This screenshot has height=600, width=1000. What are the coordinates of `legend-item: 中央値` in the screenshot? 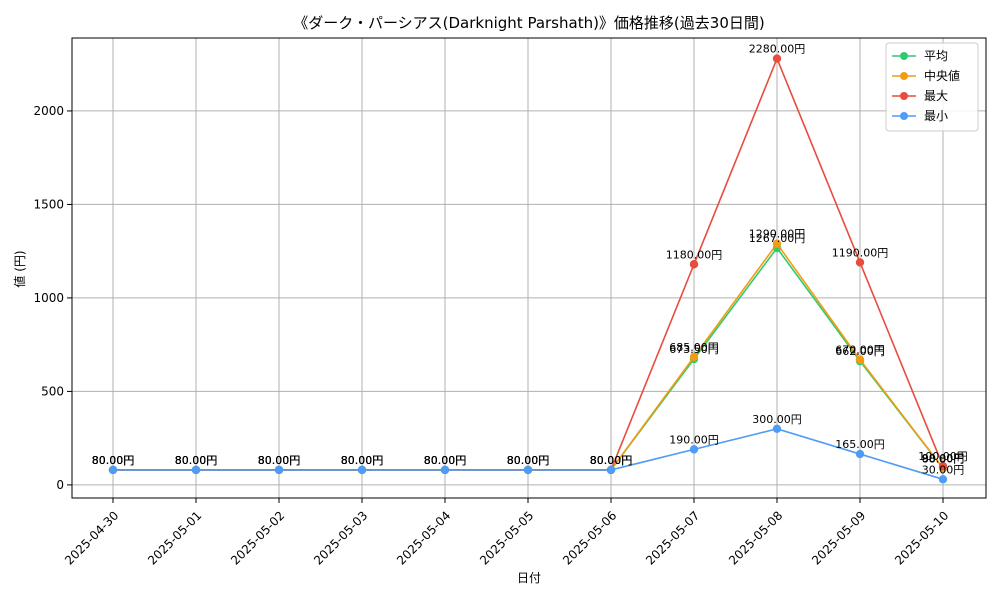 It's located at (926, 75).